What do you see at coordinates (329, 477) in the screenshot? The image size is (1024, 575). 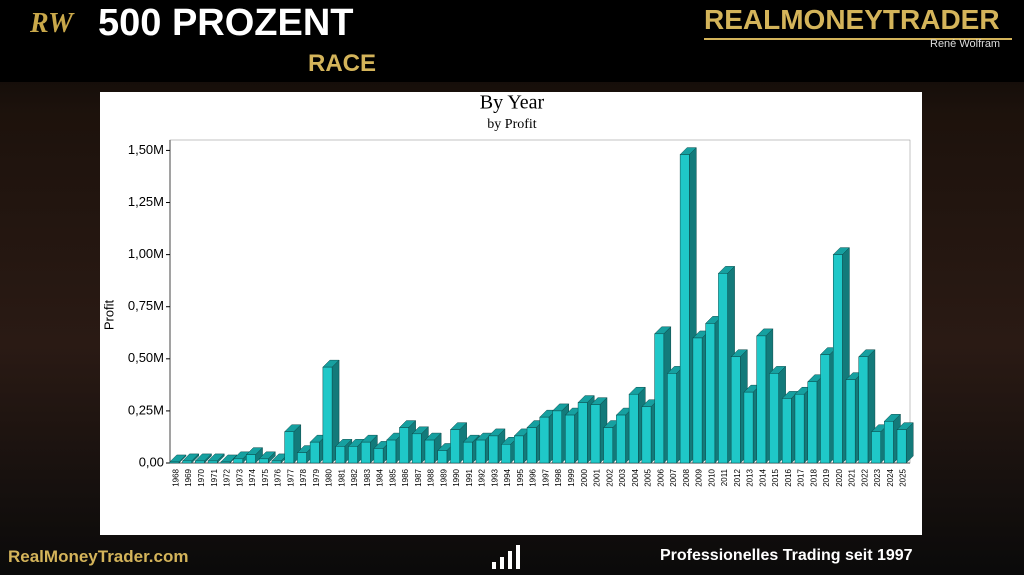 I see `x-tick-label: 1980` at bounding box center [329, 477].